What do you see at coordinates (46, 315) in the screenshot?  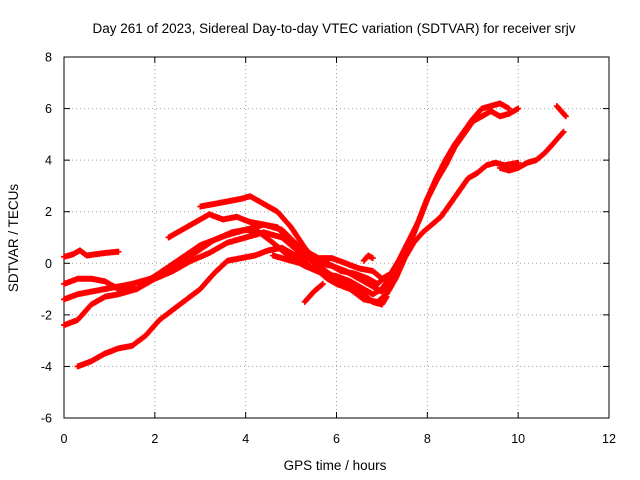 I see `y-tick-label: -2` at bounding box center [46, 315].